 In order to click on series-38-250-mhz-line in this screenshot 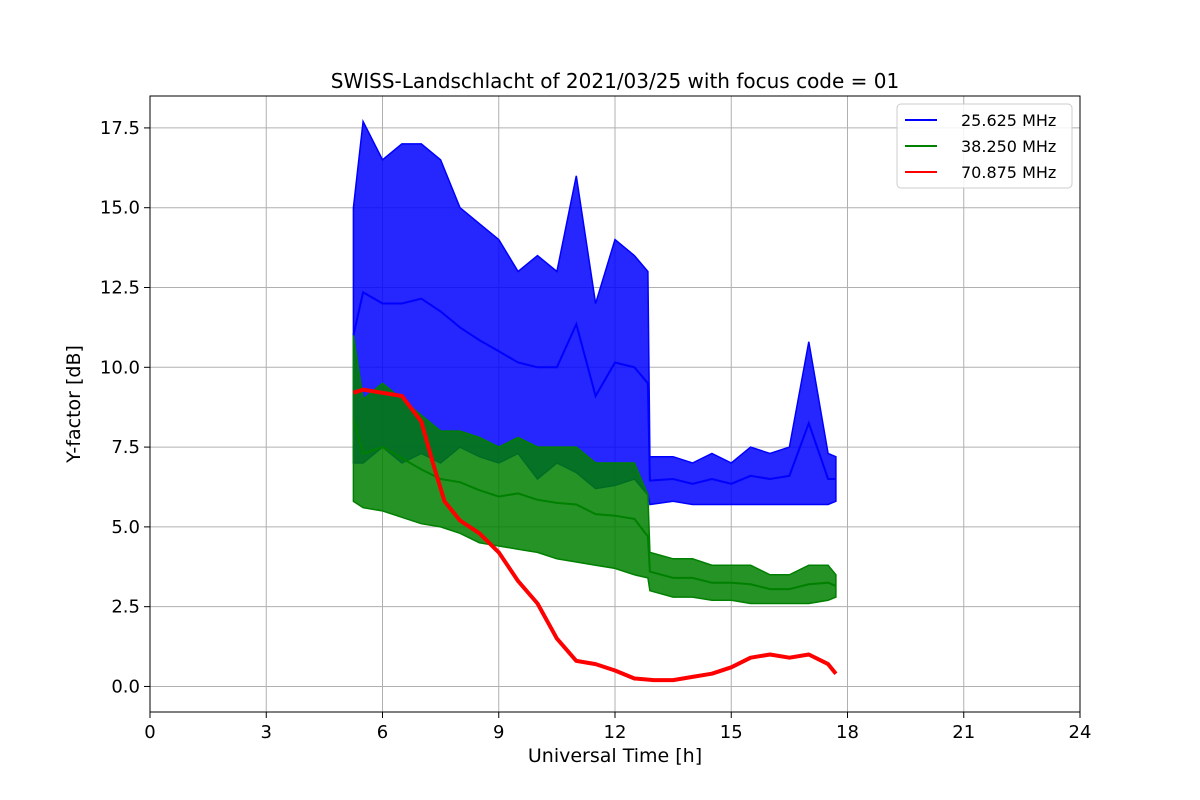, I will do `click(594, 504)`.